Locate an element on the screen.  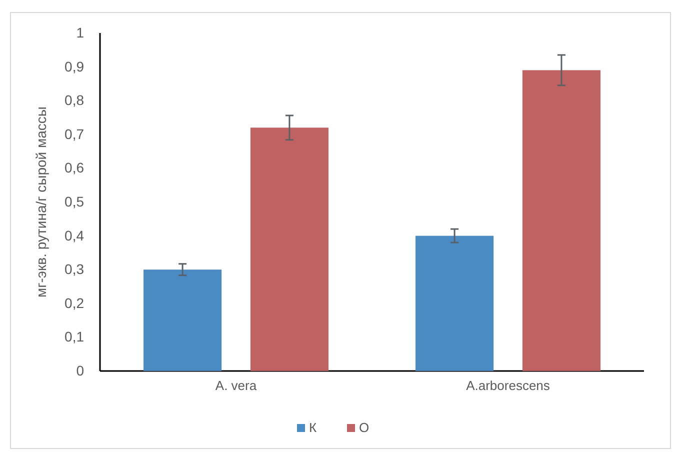
y-tick-label: 0,4 is located at coordinates (74, 235).